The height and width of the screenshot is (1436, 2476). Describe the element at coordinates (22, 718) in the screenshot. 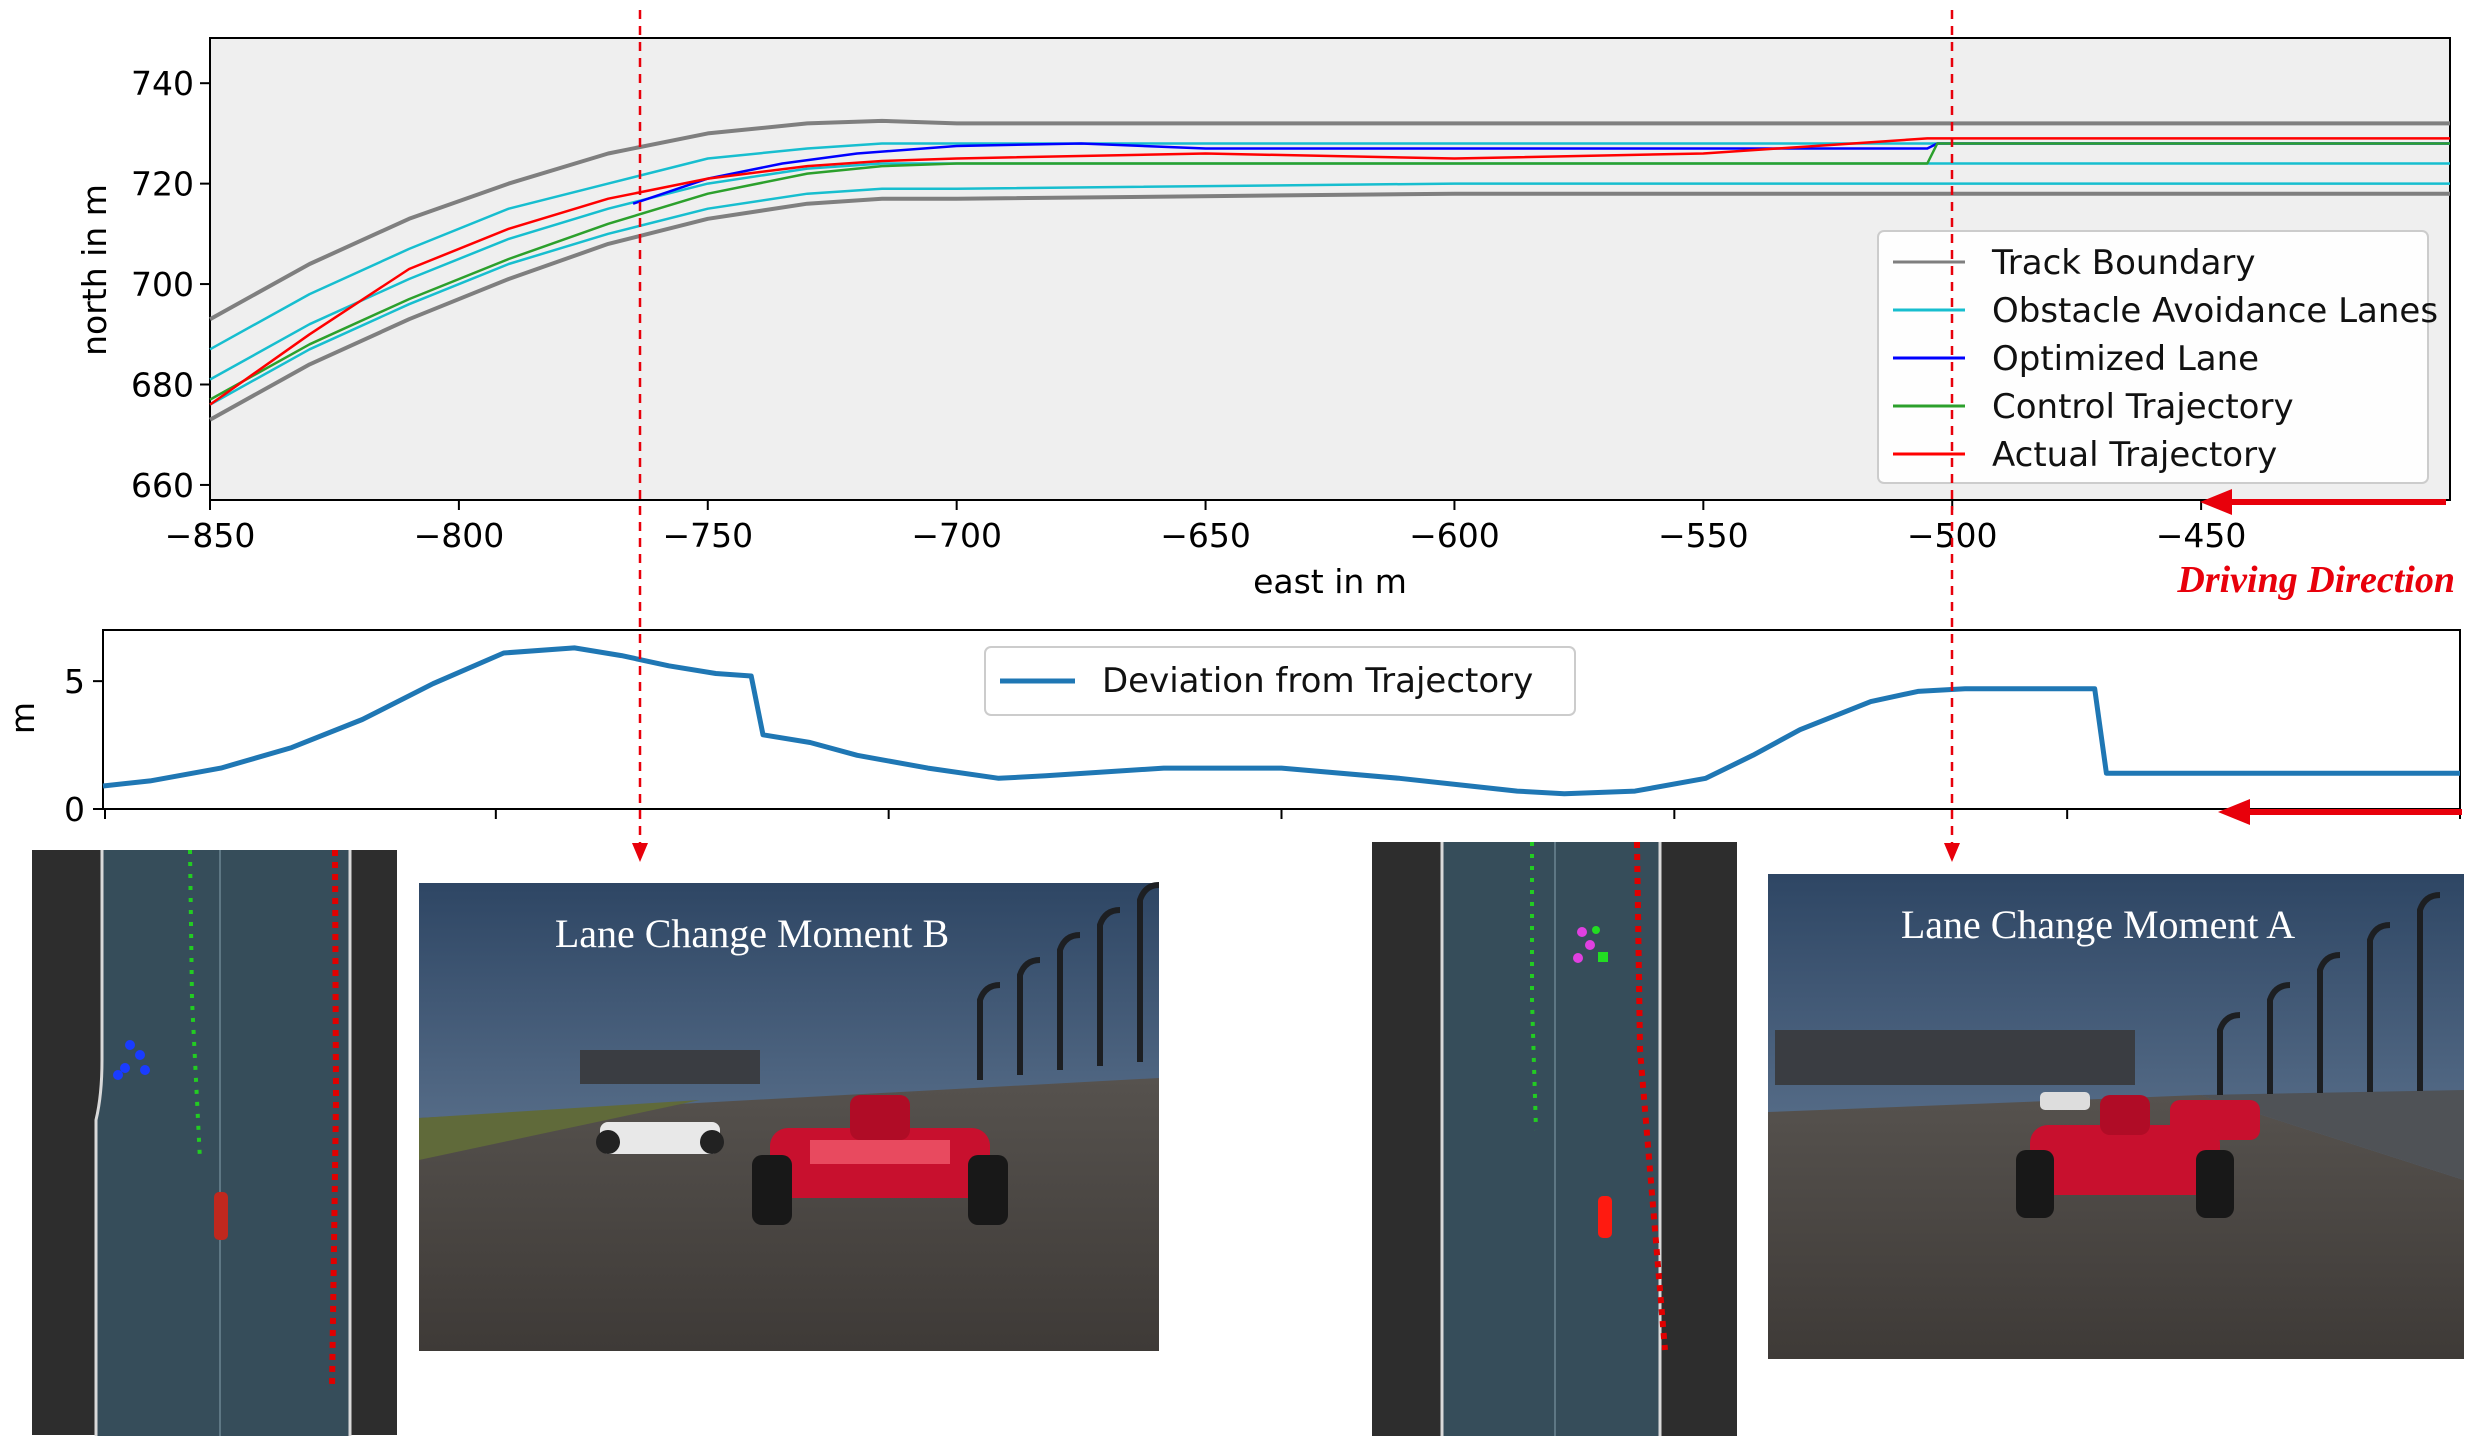

I see `bottom-y-axis-label: m` at that location.